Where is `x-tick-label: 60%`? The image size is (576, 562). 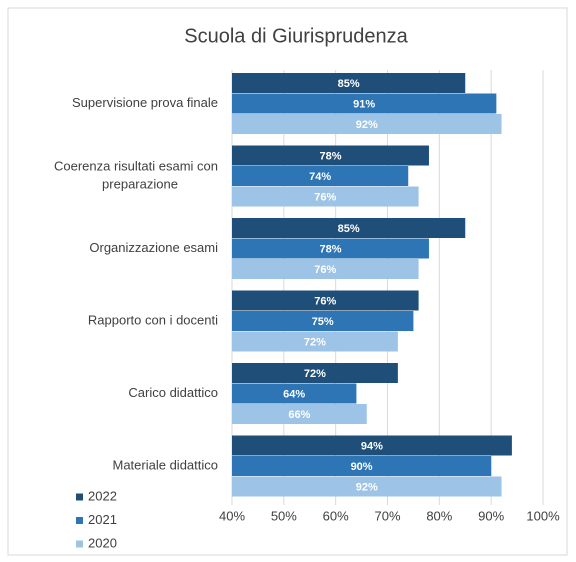
x-tick-label: 60% is located at coordinates (336, 515).